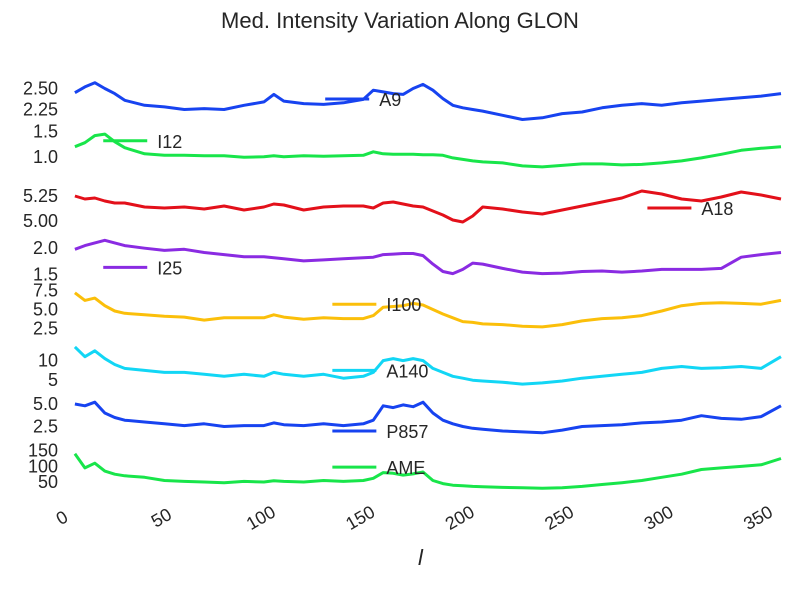 Image resolution: width=800 pixels, height=589 pixels. What do you see at coordinates (717, 209) in the screenshot?
I see `legend-label: A18` at bounding box center [717, 209].